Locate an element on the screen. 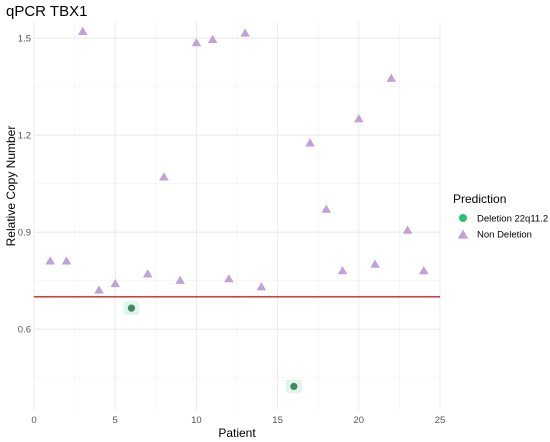 The height and width of the screenshot is (442, 550). legend: Prediction Deletion 22q11.2 Non Deletion is located at coordinates (500, 216).